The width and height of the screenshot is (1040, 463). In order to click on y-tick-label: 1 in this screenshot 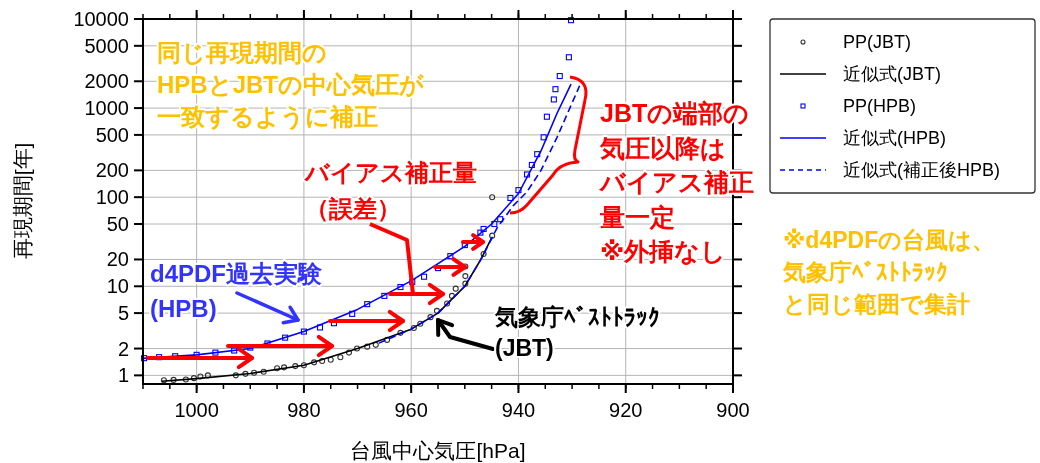, I will do `click(123, 375)`.